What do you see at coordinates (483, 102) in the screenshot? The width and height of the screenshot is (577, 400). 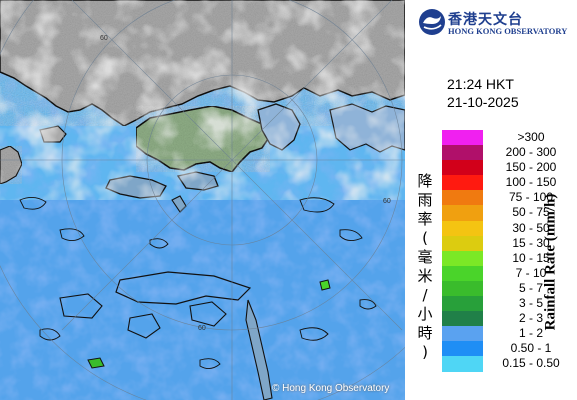 I see `observation-date: 21-10-2025` at bounding box center [483, 102].